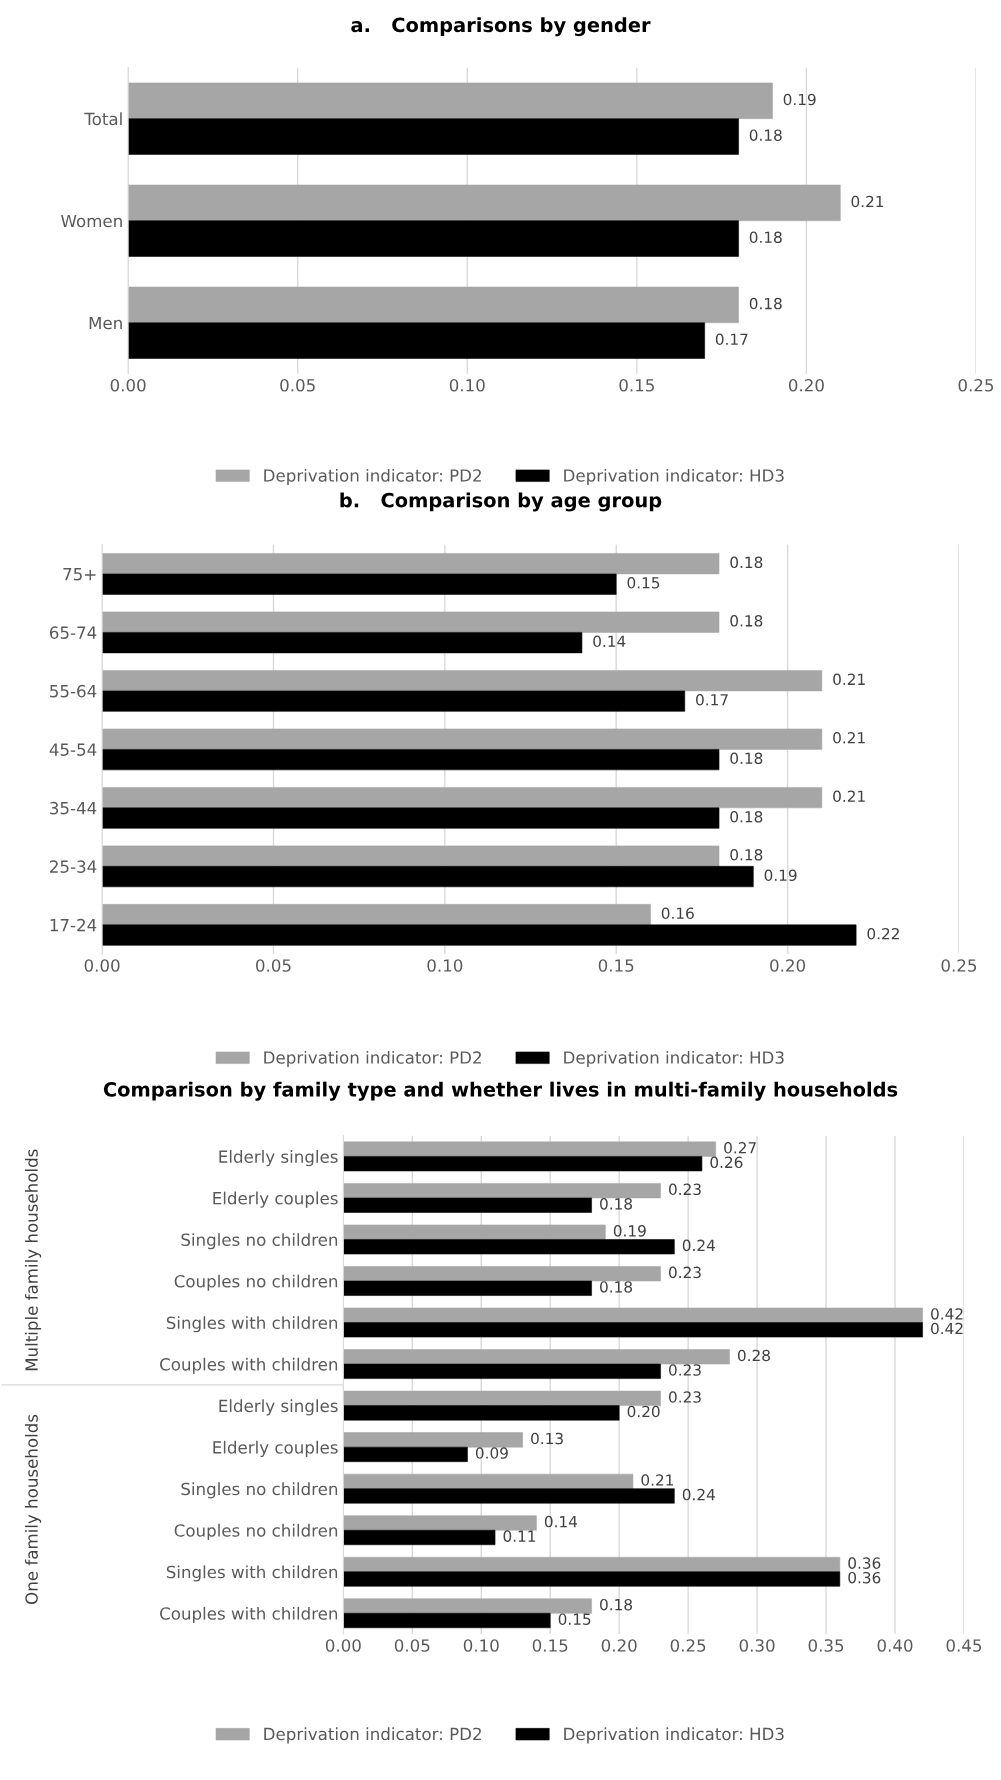 The image size is (1001, 1780). What do you see at coordinates (501, 27) in the screenshot?
I see `chart-title: a. Comparisons by gender` at bounding box center [501, 27].